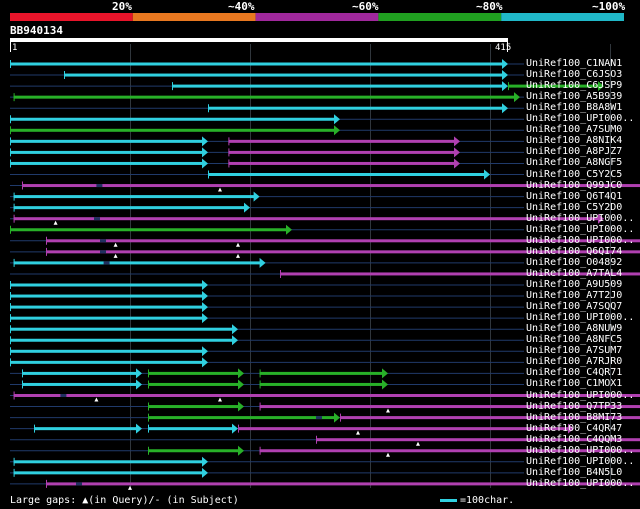 Image resolution: width=640 pixels, height=509 pixels. What do you see at coordinates (574, 417) in the screenshot?
I see `hit-label: UniRef100_B8MI73` at bounding box center [574, 417].